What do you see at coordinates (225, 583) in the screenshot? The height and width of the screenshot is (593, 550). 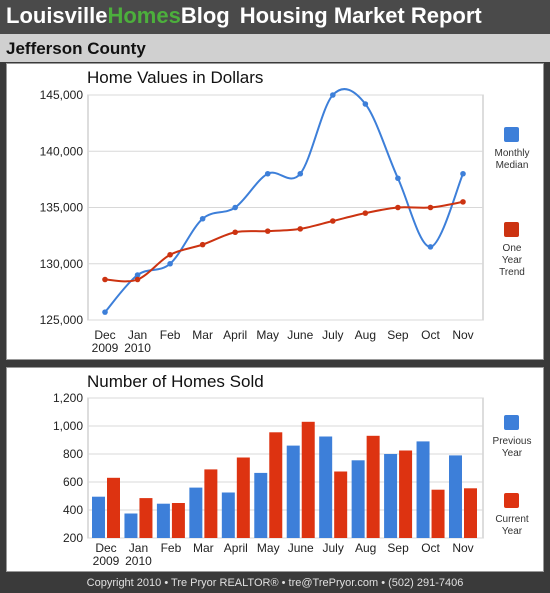 I see `footer-agent: Tre Pryor REALTOR®` at bounding box center [225, 583].